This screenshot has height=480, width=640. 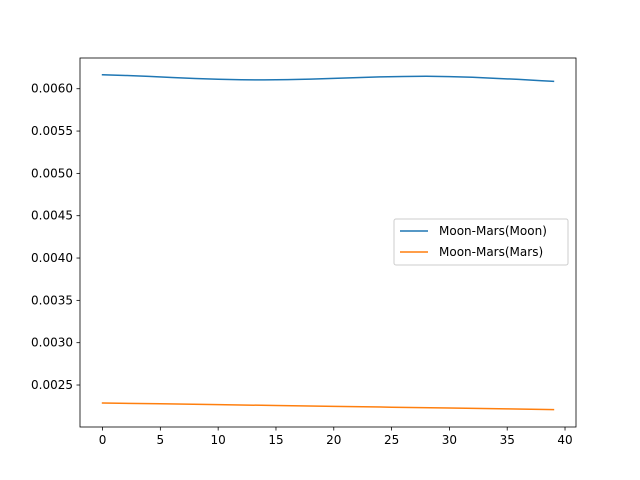 I want to click on x-tick-label: 10, so click(x=218, y=440).